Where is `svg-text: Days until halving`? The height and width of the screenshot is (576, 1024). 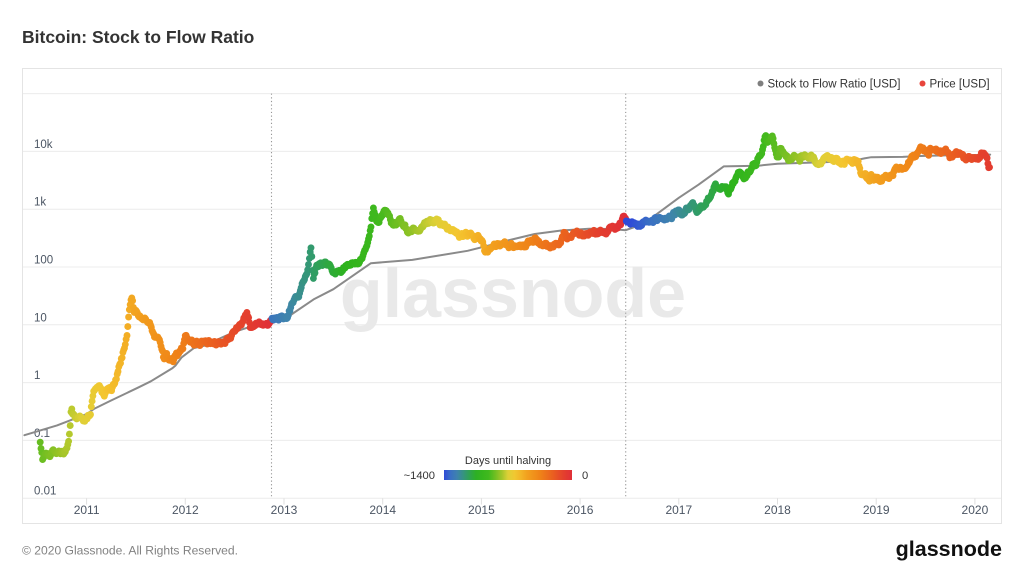 svg-text: Days until halving is located at coordinates (508, 461).